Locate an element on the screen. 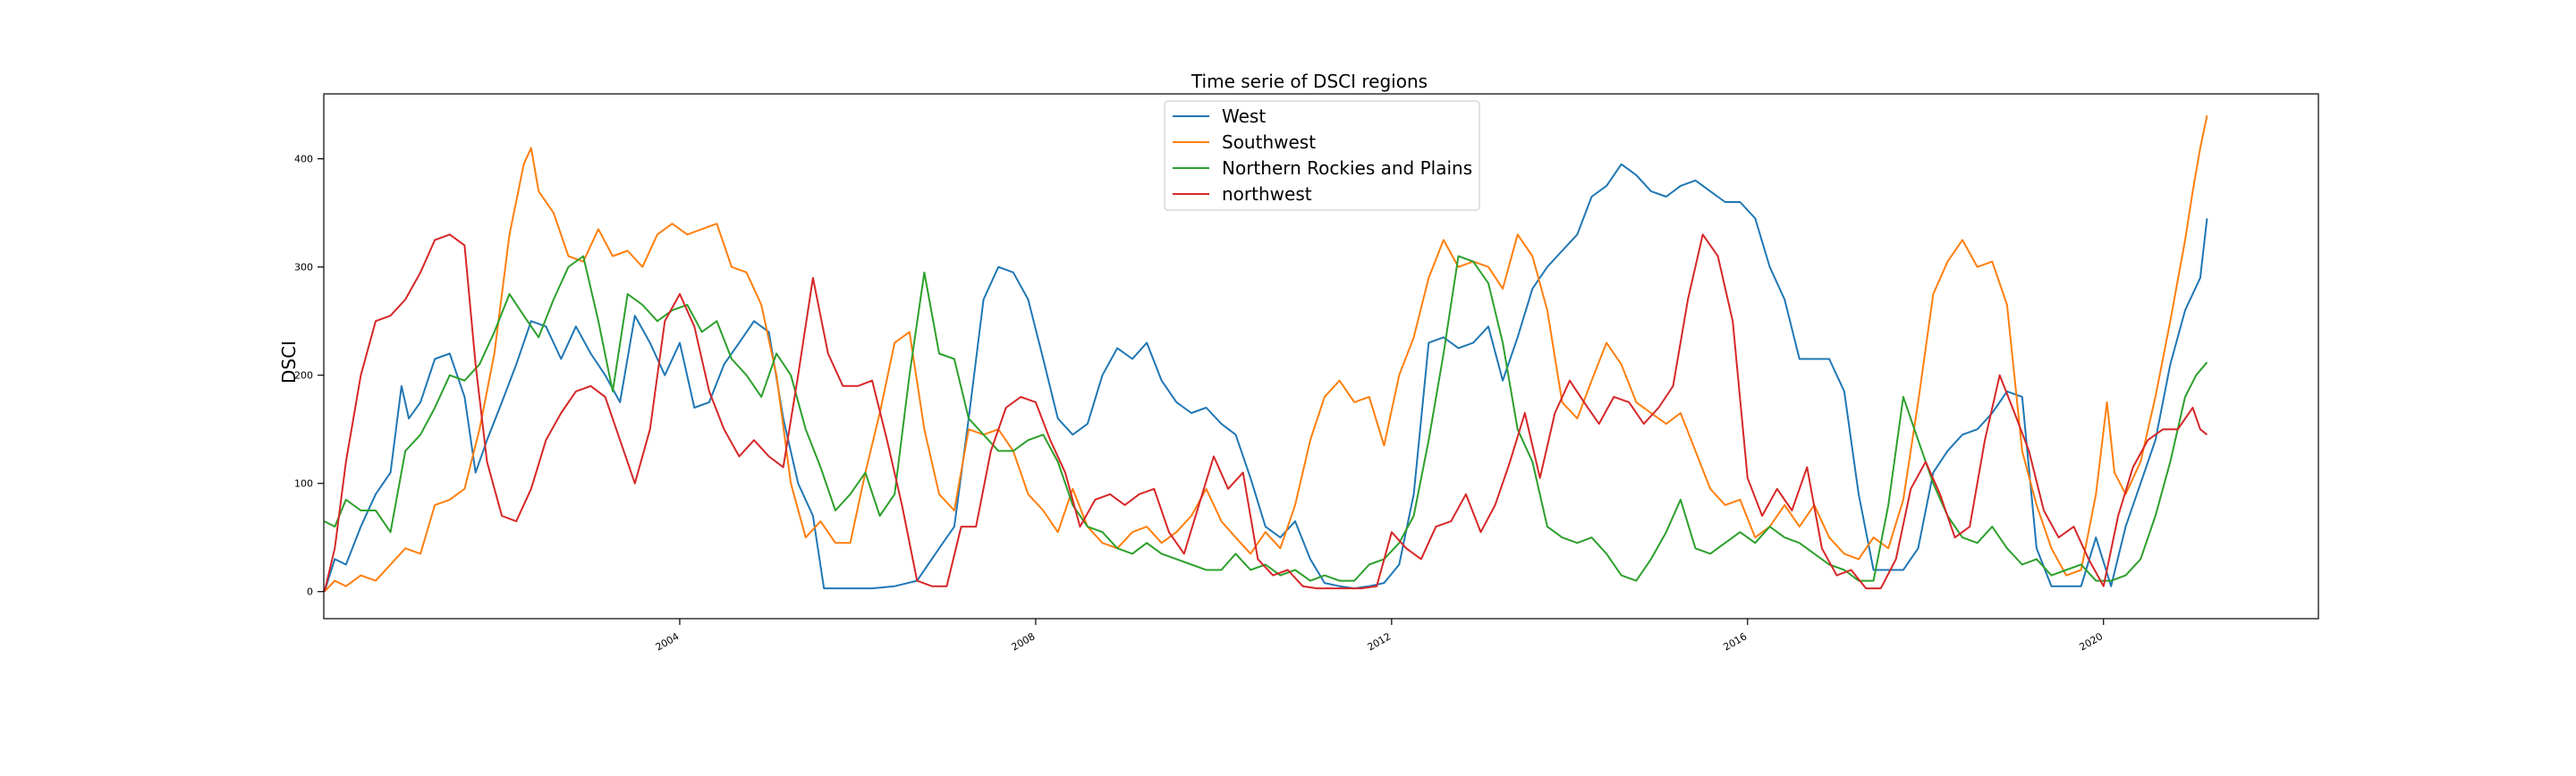  y-tick-label: 200 is located at coordinates (303, 376).